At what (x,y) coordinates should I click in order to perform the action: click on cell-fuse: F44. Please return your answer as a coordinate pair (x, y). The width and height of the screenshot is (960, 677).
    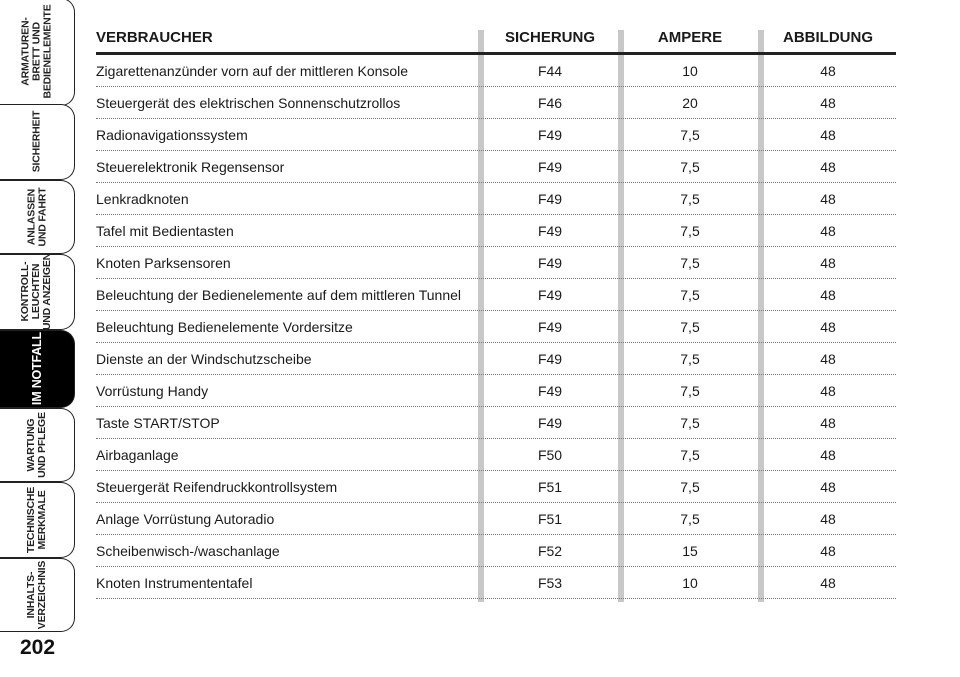
    Looking at the image, I should click on (550, 70).